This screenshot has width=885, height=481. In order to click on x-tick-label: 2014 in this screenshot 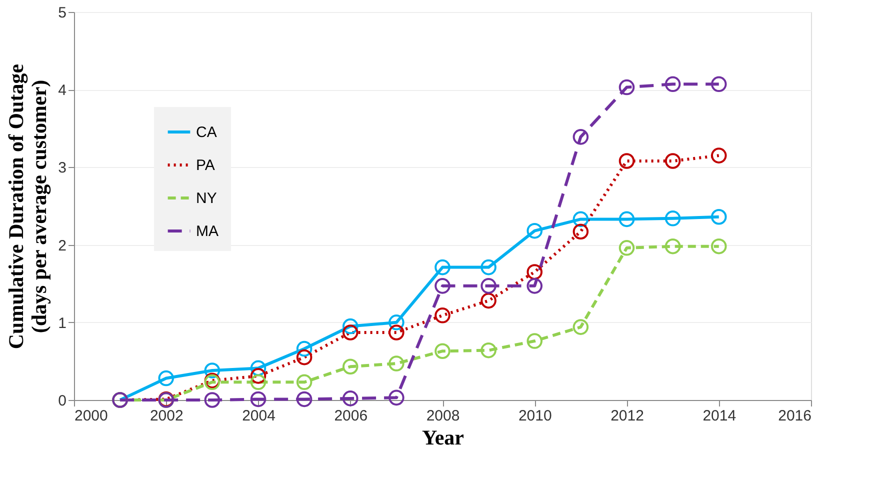, I will do `click(719, 416)`.